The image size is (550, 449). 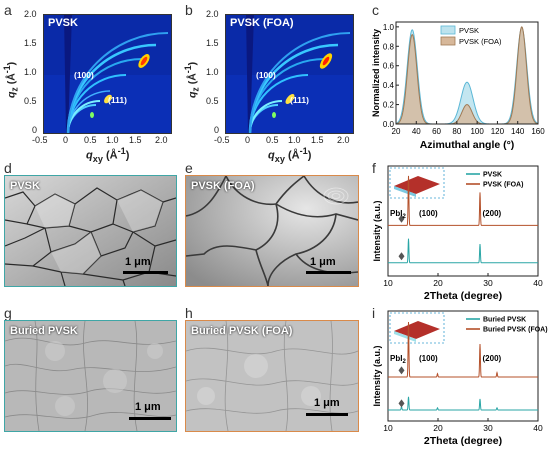 I want to click on panel-letter-d: d, so click(x=8, y=168).